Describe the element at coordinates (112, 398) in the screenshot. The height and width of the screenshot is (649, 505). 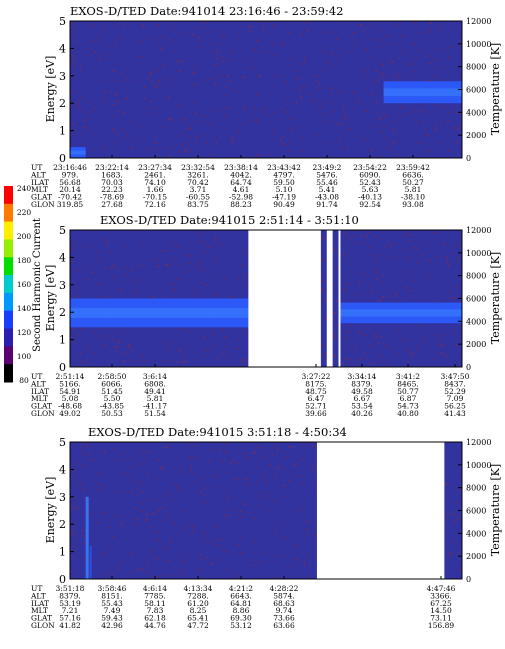
I see `table-cell: 5.50` at that location.